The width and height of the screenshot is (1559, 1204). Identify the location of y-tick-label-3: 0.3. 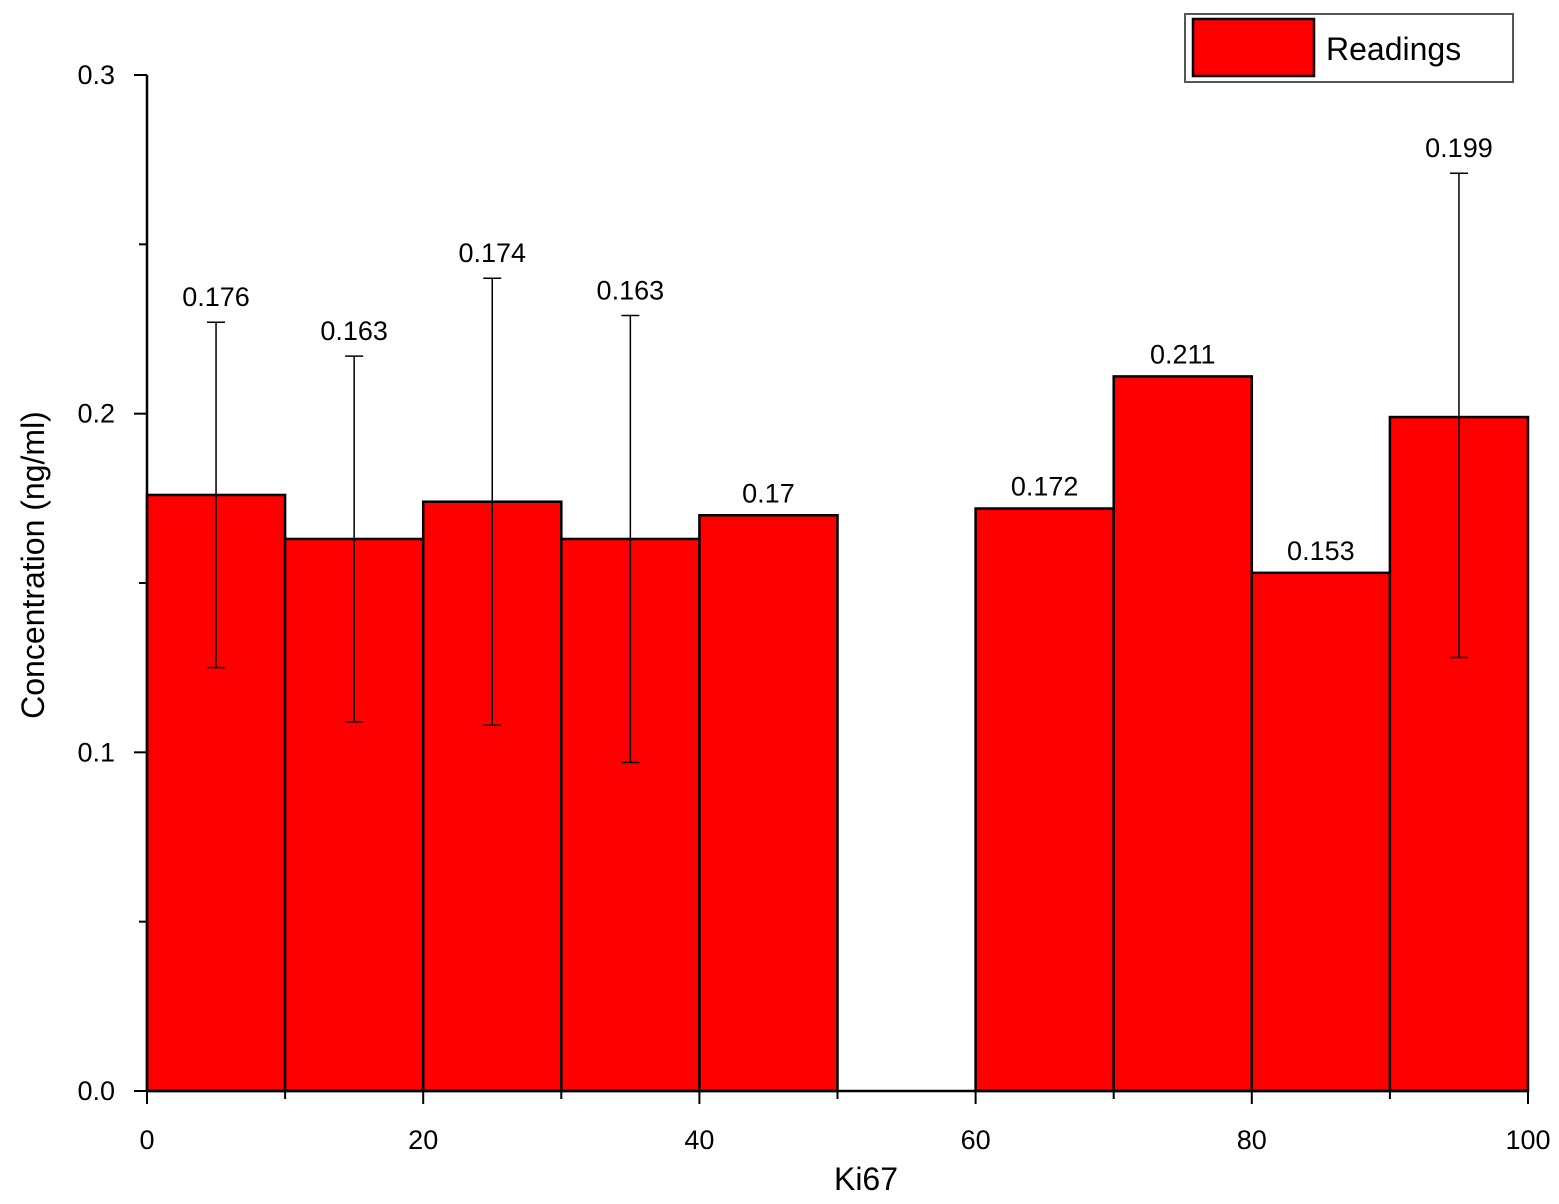
(96, 75).